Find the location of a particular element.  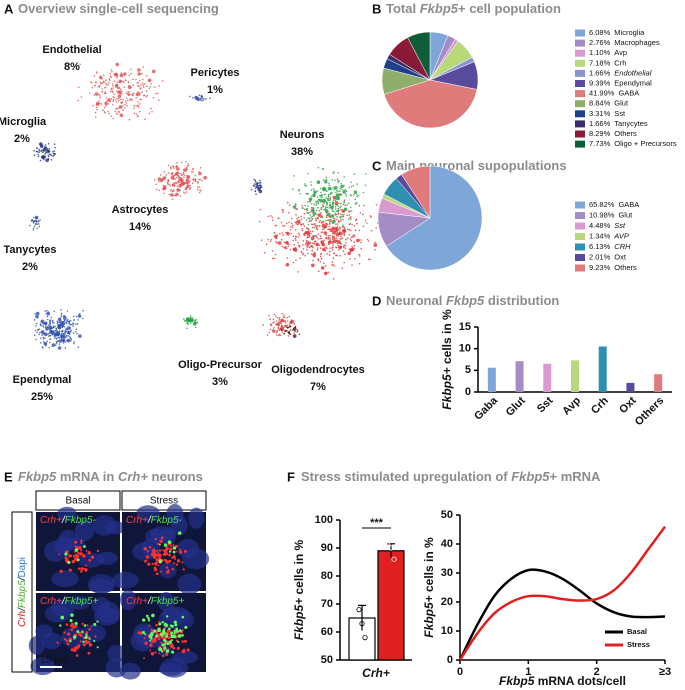

panel-title-part: distribution is located at coordinates (521, 300).